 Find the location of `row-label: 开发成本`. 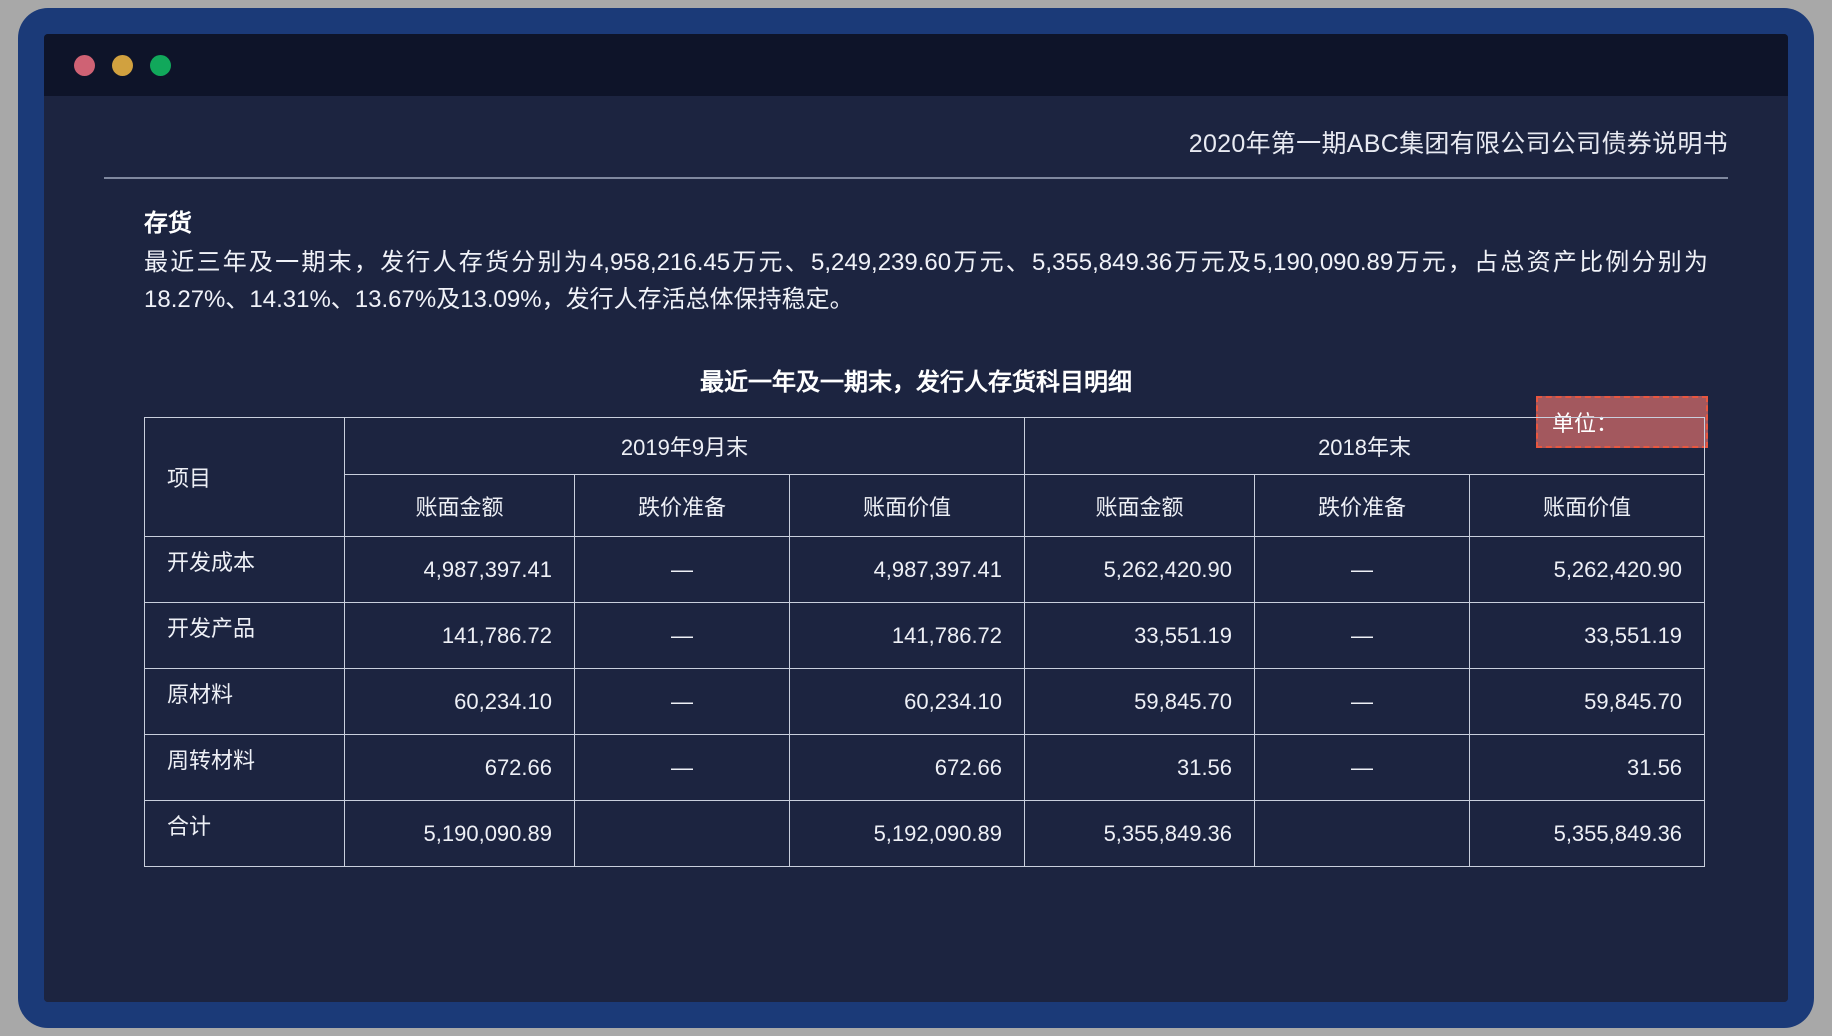

row-label: 开发成本 is located at coordinates (244, 570).